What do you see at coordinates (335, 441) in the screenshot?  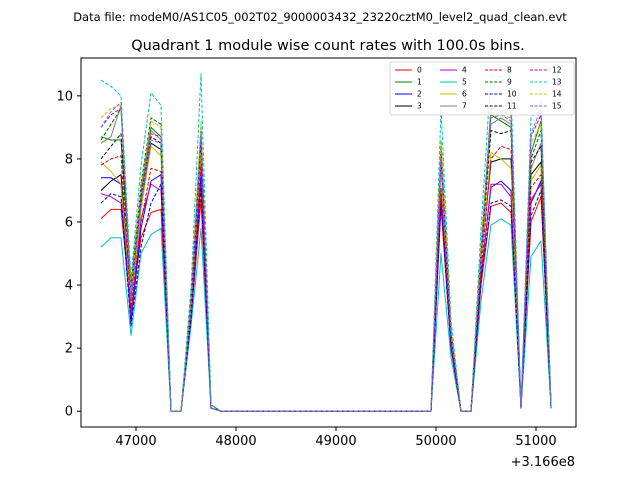 I see `x-tick-label: 49000` at bounding box center [335, 441].